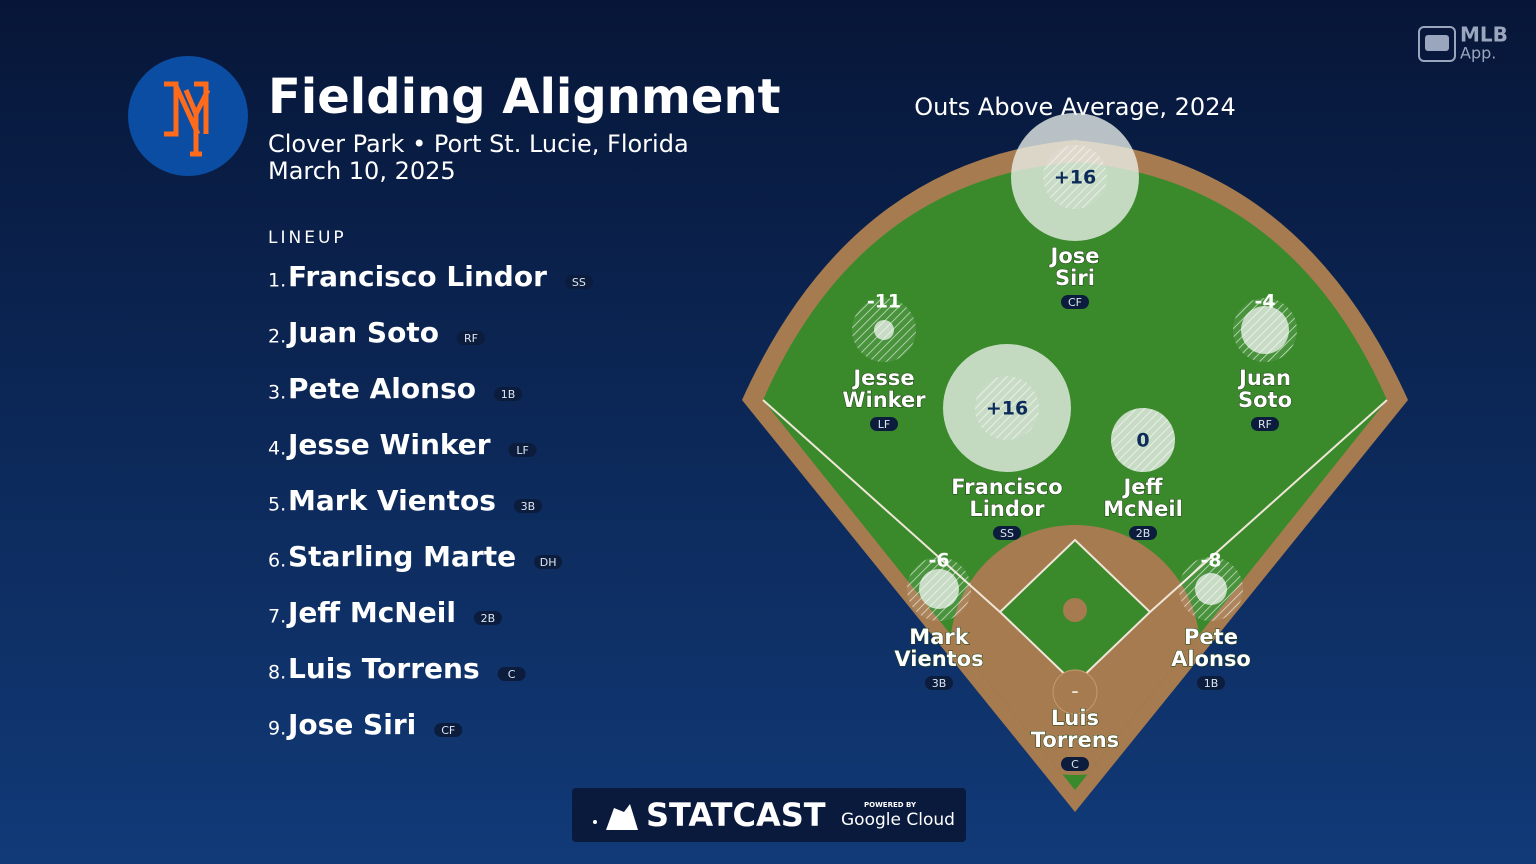 This screenshot has height=864, width=1536. I want to click on footer: STATCAST POWERED BY Google Cloud, so click(769, 815).